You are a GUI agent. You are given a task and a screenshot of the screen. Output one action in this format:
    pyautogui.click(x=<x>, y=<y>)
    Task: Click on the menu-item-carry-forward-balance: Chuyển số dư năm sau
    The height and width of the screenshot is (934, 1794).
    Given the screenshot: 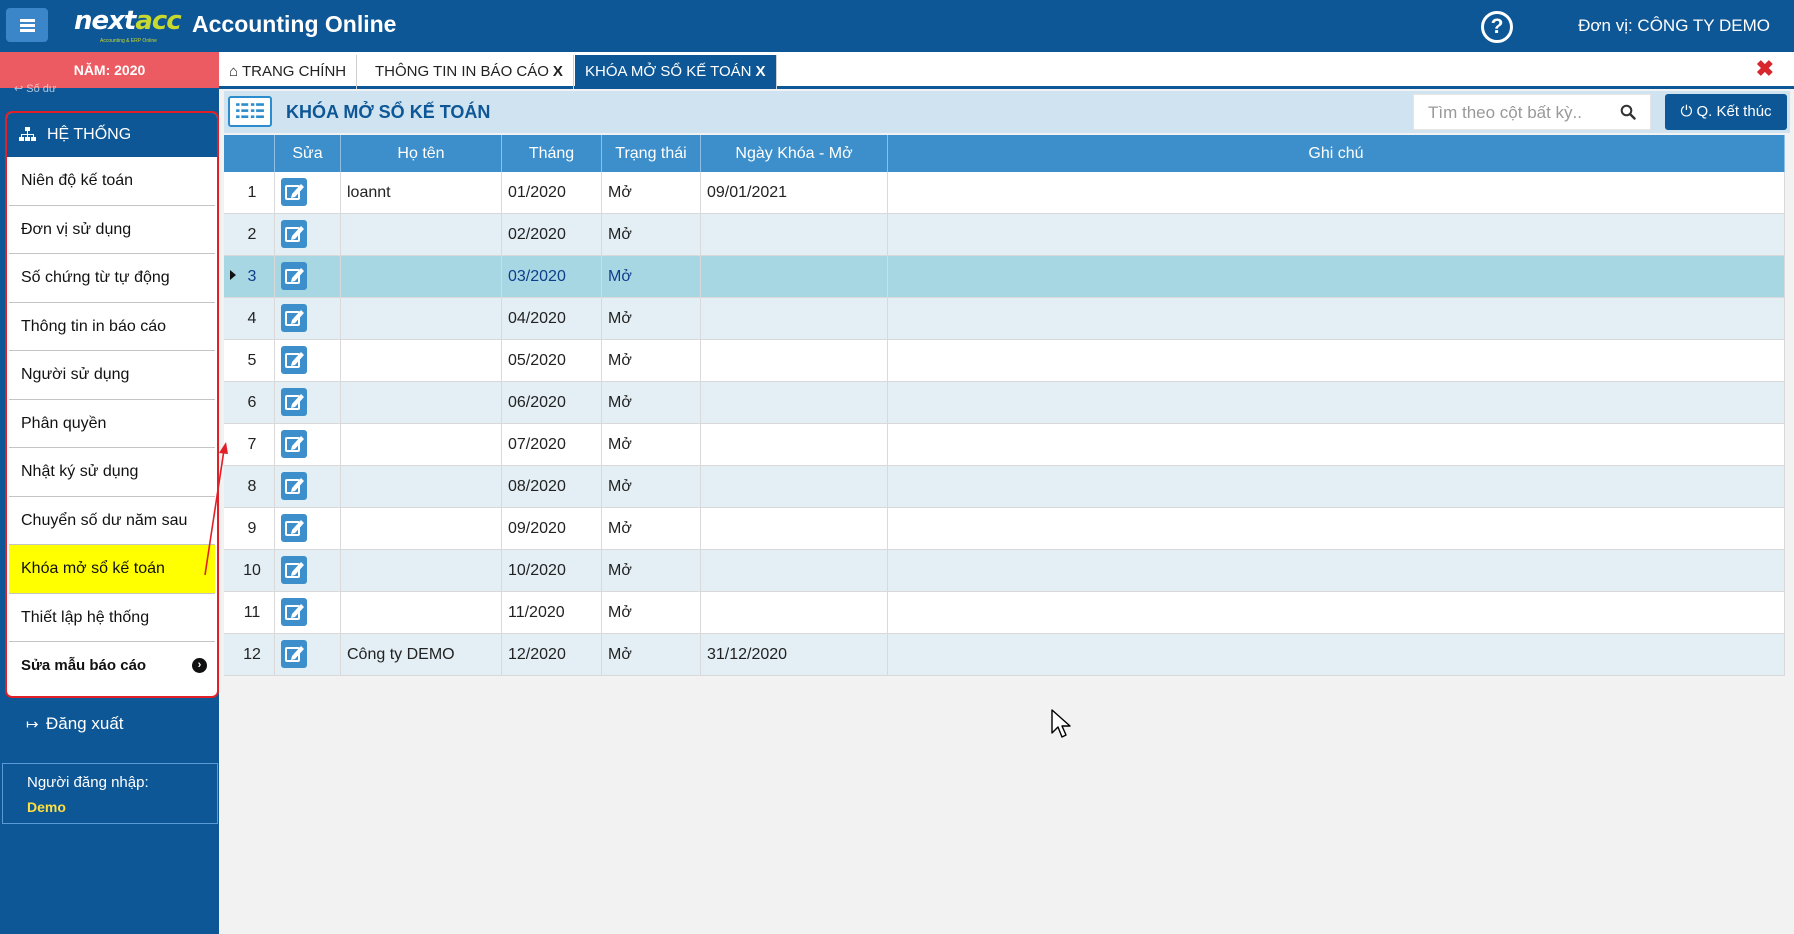 What is the action you would take?
    pyautogui.click(x=112, y=520)
    